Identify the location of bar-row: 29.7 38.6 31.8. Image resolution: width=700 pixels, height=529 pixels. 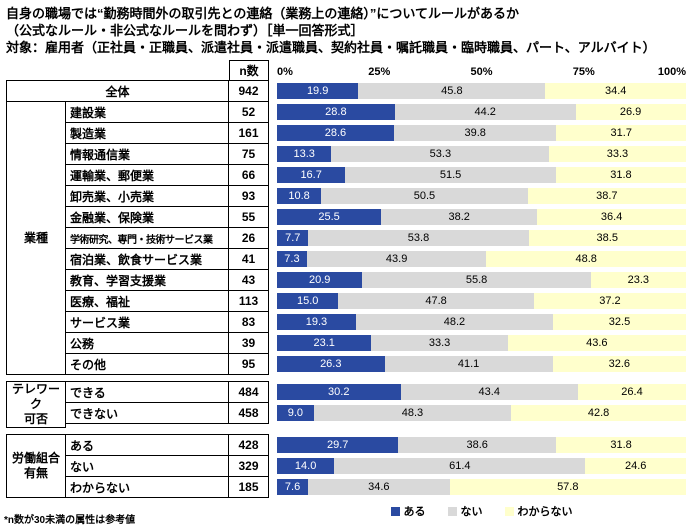
(481, 444).